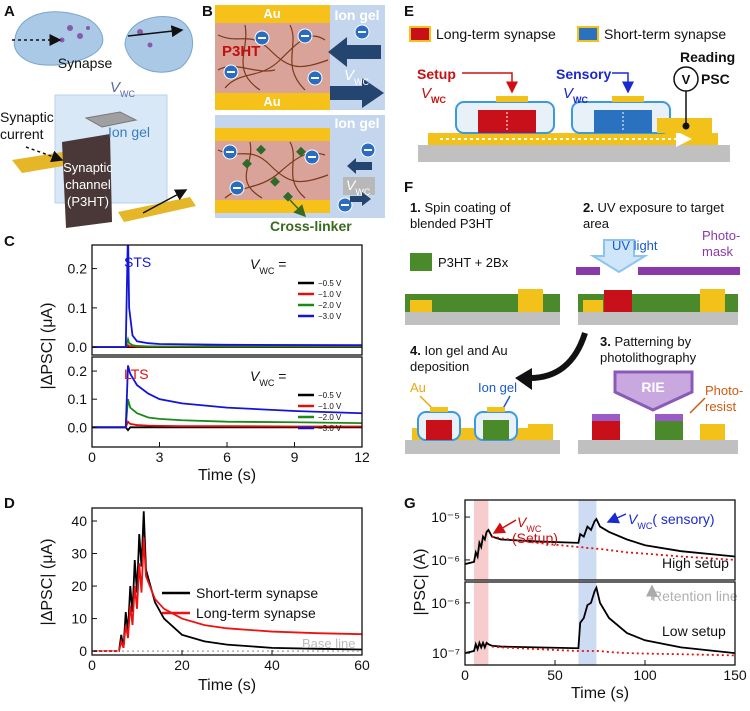  Describe the element at coordinates (618, 301) in the screenshot. I see `exposed-region` at that location.